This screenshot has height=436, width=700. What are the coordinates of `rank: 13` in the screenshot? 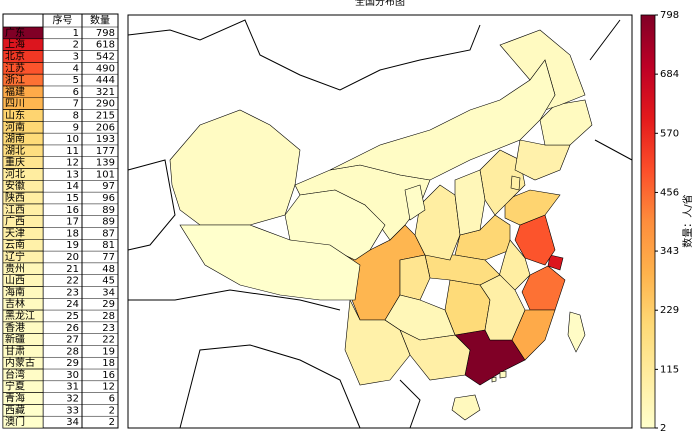 It's located at (72, 174).